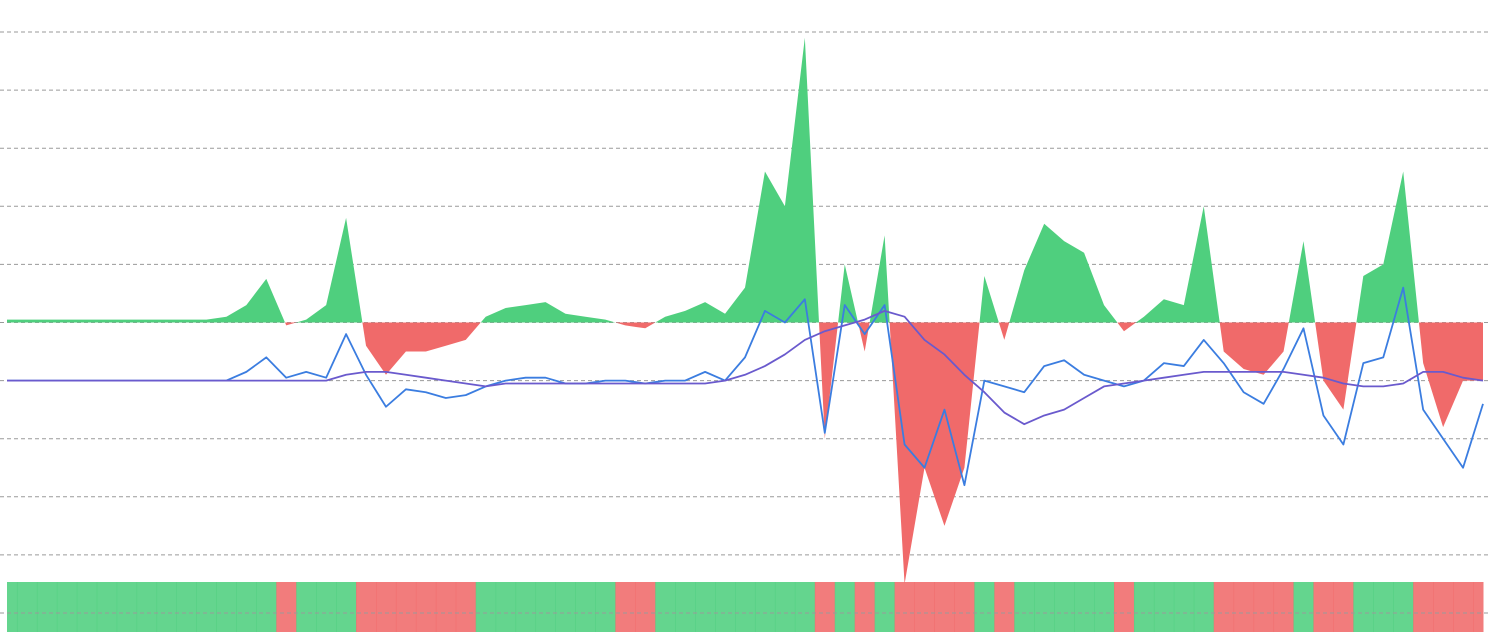  I want to click on signal-band, so click(745, 607).